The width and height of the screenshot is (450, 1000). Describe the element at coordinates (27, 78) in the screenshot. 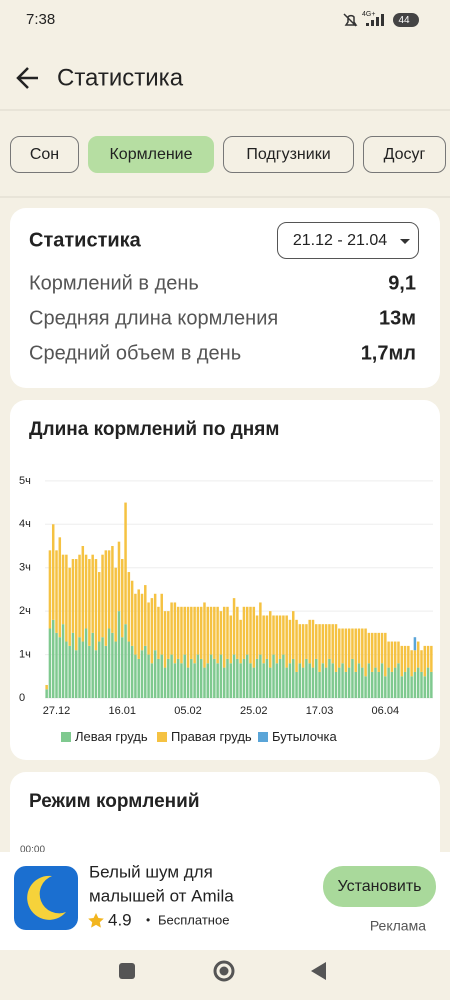

I see `back-button` at that location.